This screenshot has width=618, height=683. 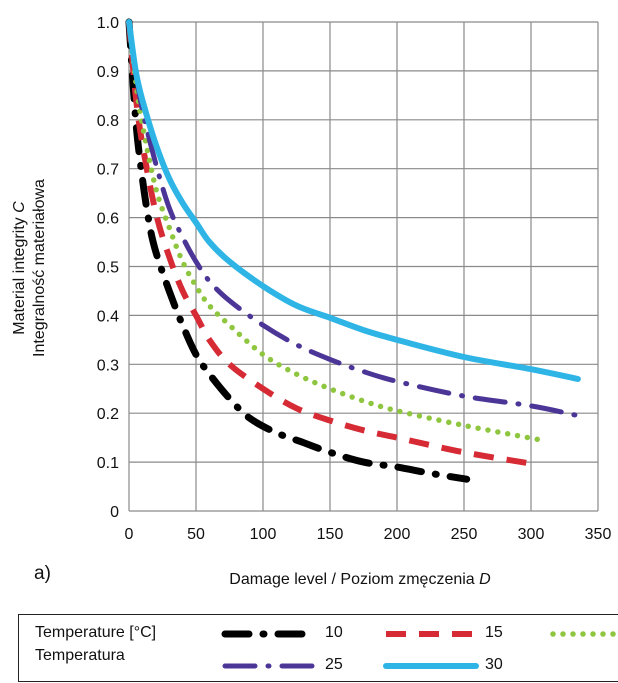 What do you see at coordinates (108, 414) in the screenshot?
I see `y-tick-label: 0.2` at bounding box center [108, 414].